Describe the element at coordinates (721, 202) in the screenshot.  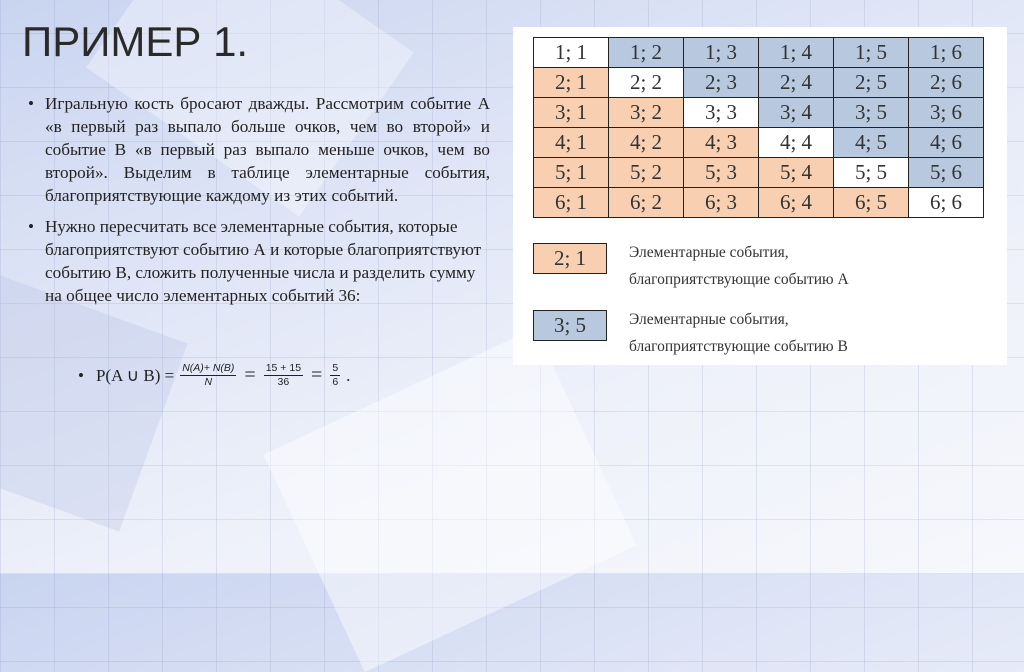
I see `table-cell: 6; 3` at that location.